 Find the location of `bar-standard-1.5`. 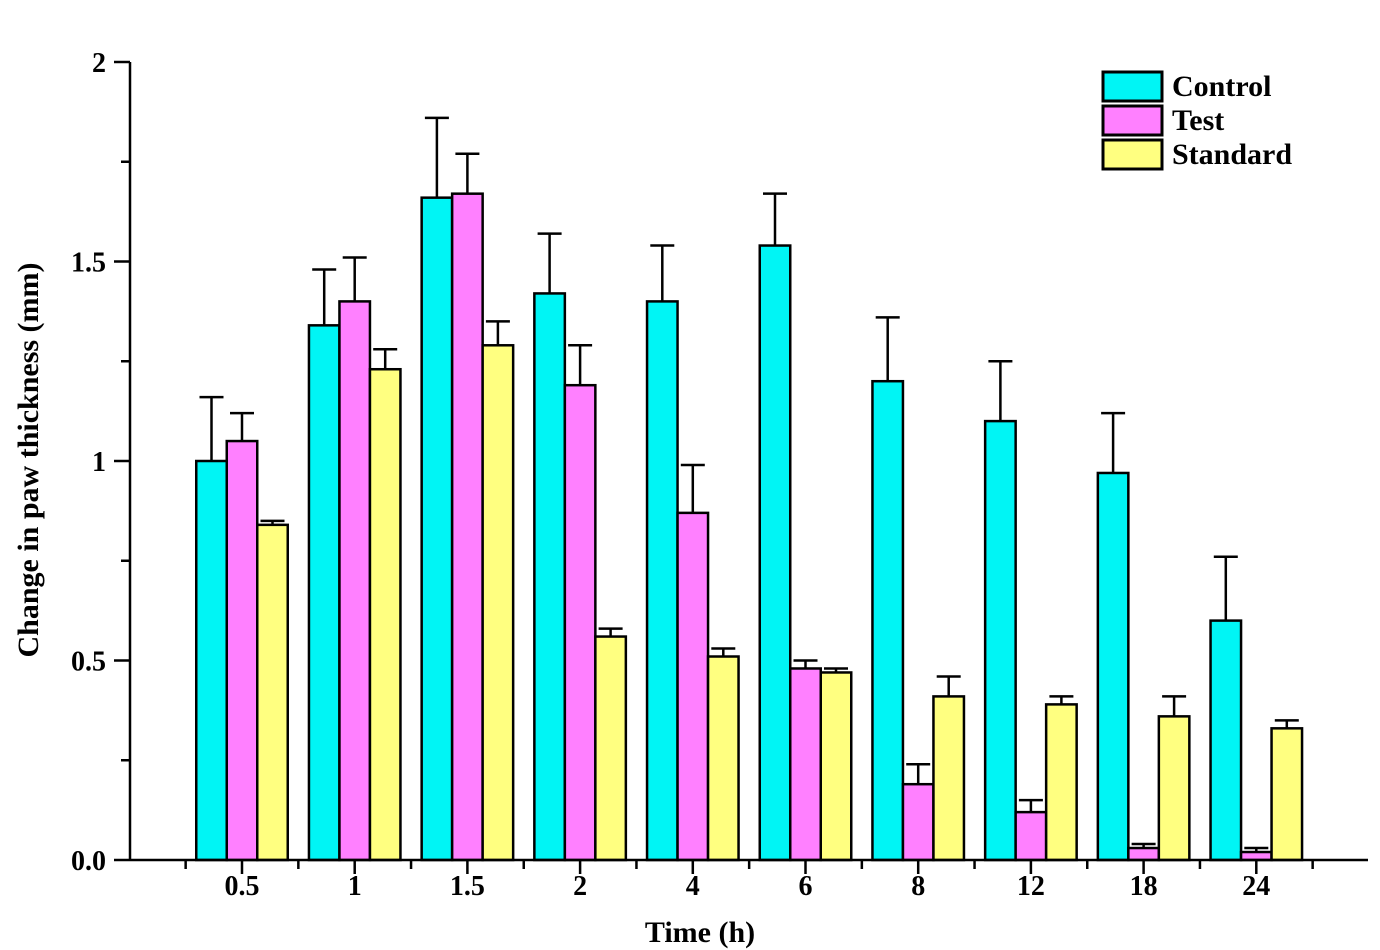

bar-standard-1.5 is located at coordinates (498, 603).